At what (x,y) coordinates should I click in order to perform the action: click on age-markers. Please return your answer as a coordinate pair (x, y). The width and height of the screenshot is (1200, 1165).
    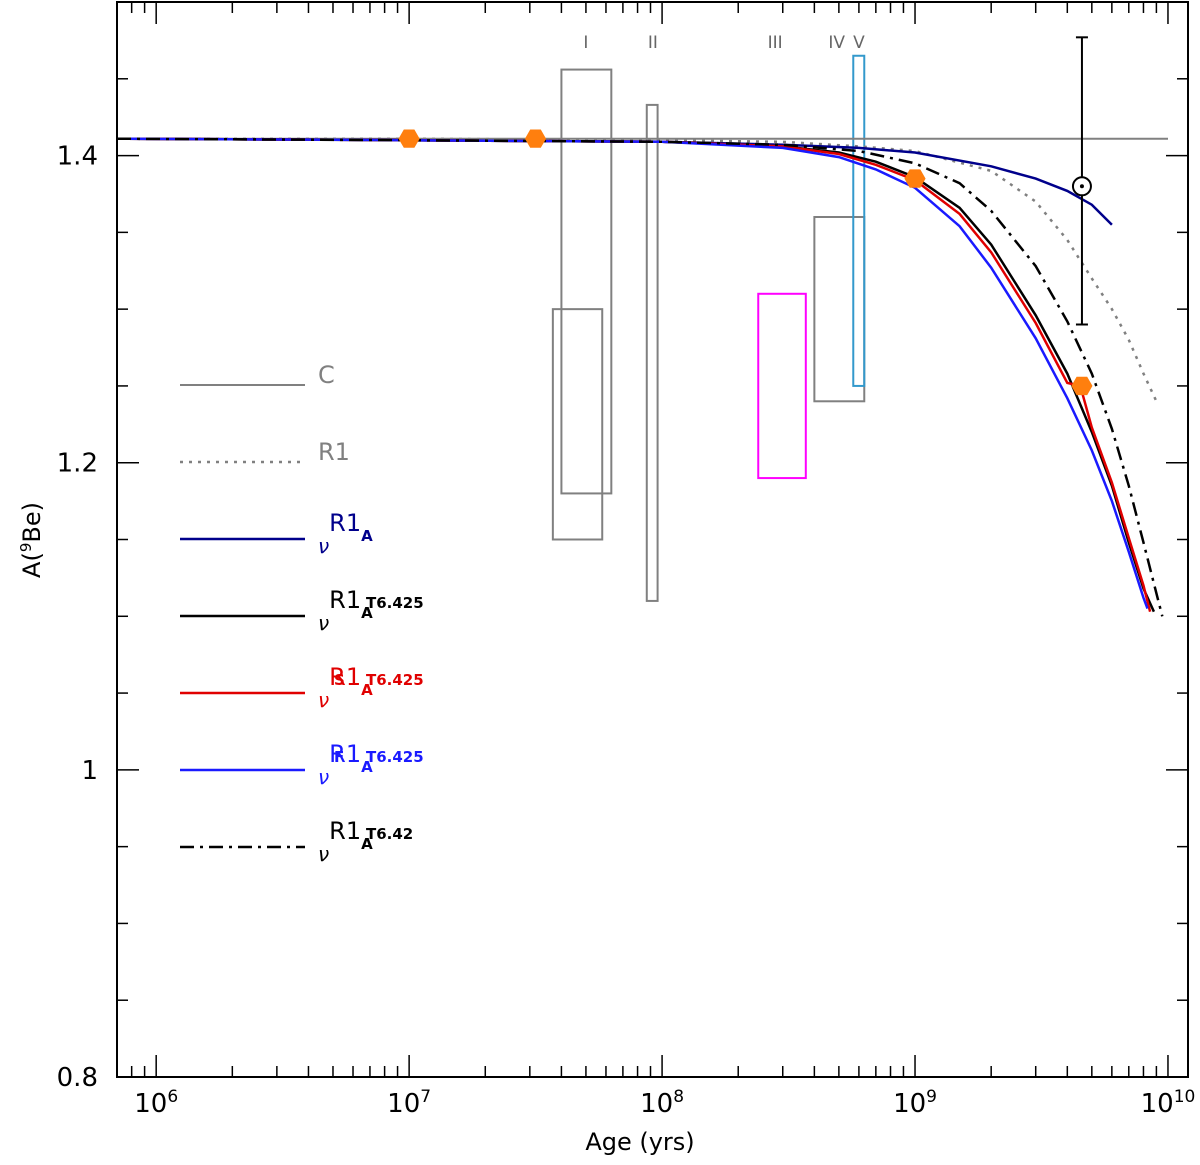
    Looking at the image, I should click on (745, 262).